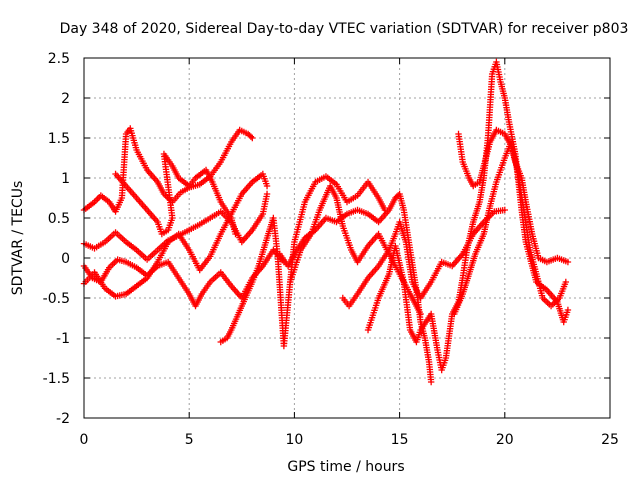  What do you see at coordinates (59, 59) in the screenshot?
I see `y-tick-label: 2.5` at bounding box center [59, 59].